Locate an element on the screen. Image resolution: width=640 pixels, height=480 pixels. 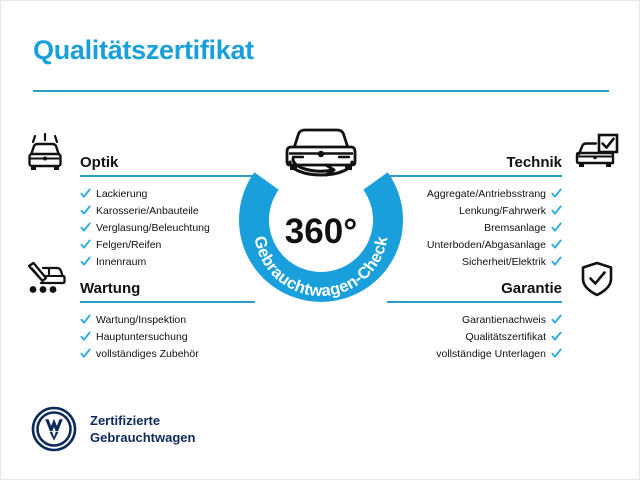
section-header: Garantie is located at coordinates (503, 281).